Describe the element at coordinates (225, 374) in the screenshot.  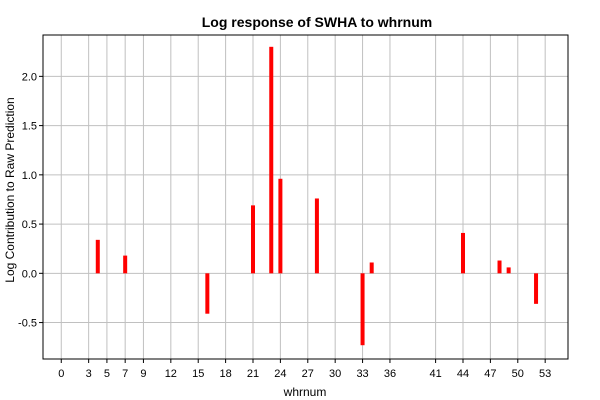
I see `x-tick-label: 18` at that location.